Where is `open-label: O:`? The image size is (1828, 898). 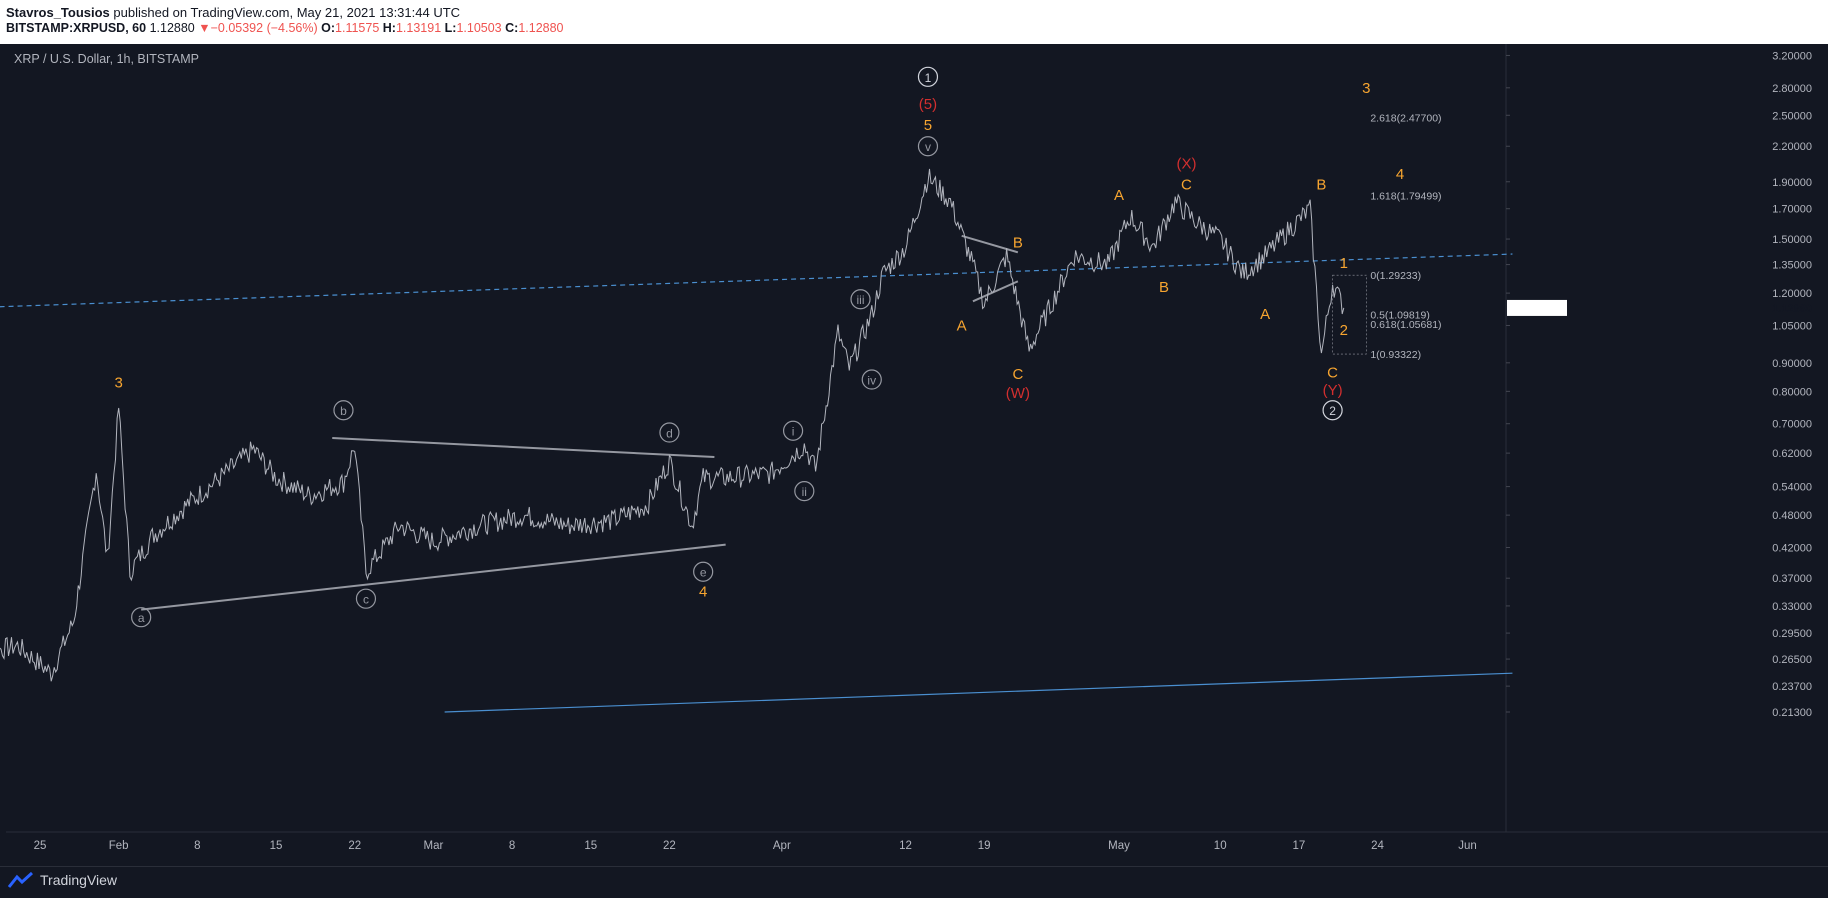
open-label: O: is located at coordinates (328, 28).